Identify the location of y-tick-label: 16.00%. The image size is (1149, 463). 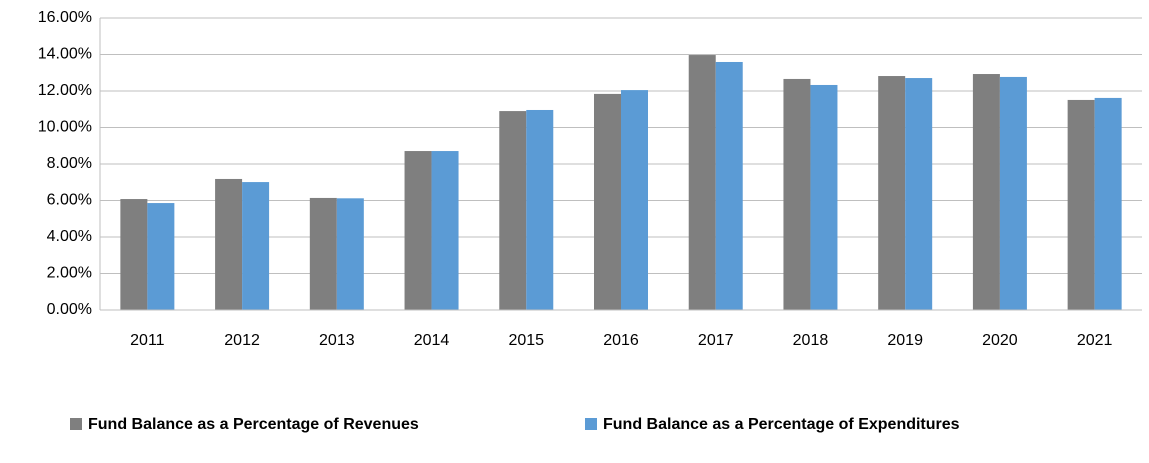
(65, 17).